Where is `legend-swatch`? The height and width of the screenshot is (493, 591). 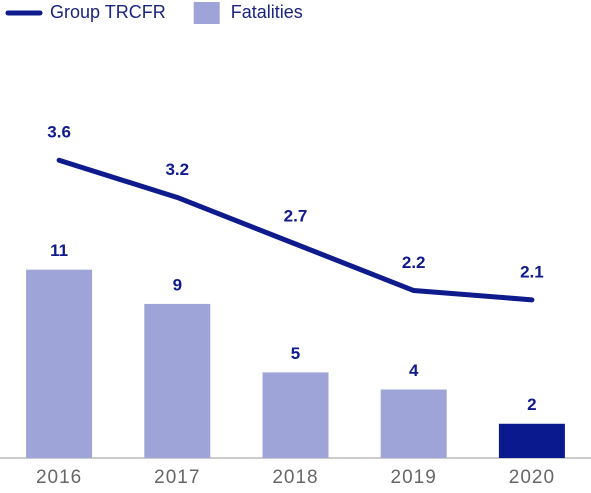
legend-swatch is located at coordinates (206, 13).